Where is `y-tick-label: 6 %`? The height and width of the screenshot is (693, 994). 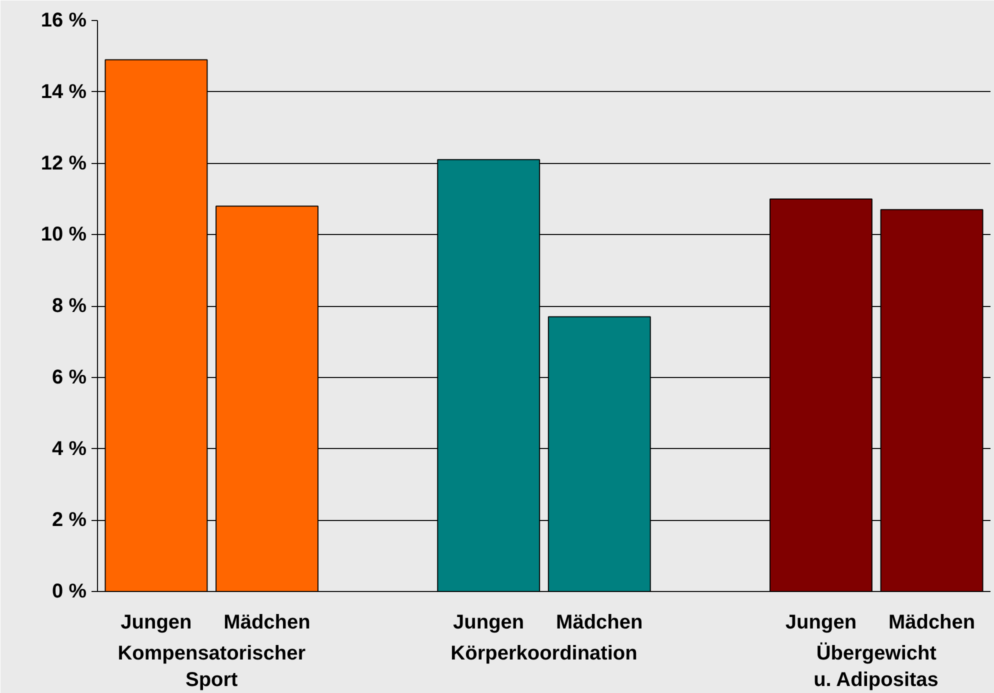
y-tick-label: 6 % is located at coordinates (69, 377).